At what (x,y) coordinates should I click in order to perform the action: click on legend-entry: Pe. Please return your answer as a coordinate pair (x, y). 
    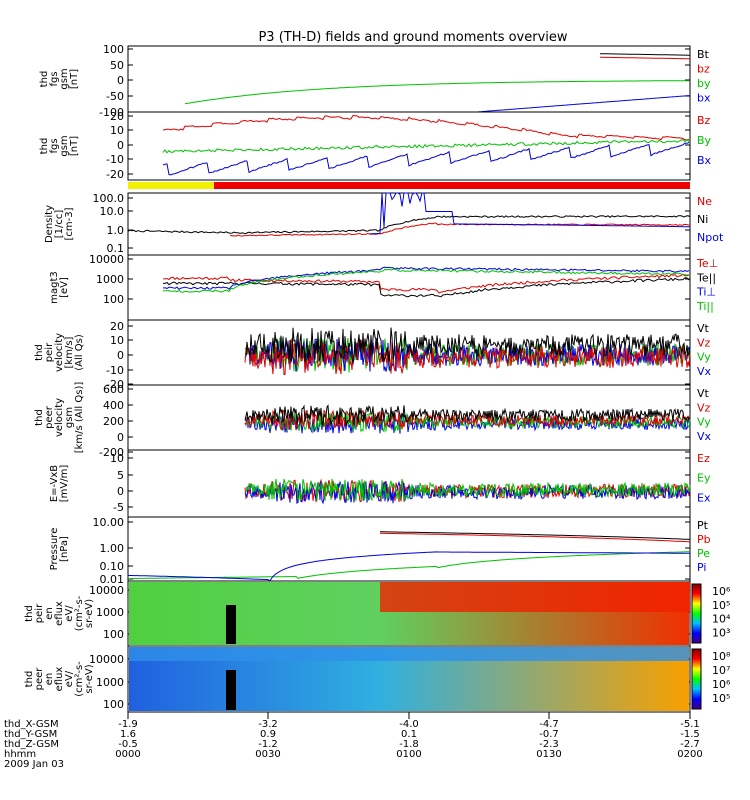
    Looking at the image, I should click on (703, 553).